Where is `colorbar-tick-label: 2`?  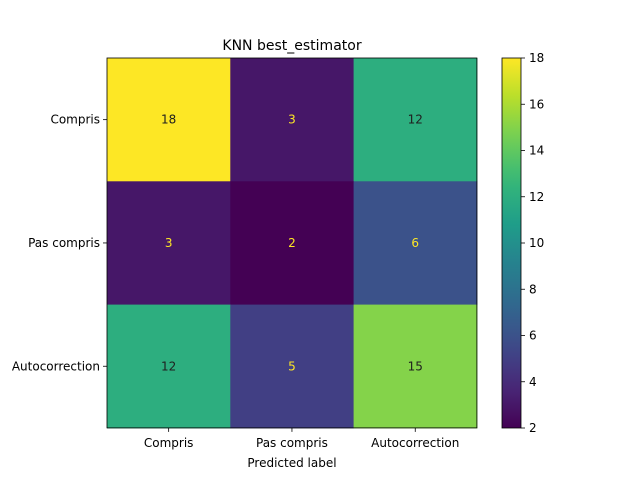 colorbar-tick-label: 2 is located at coordinates (533, 428).